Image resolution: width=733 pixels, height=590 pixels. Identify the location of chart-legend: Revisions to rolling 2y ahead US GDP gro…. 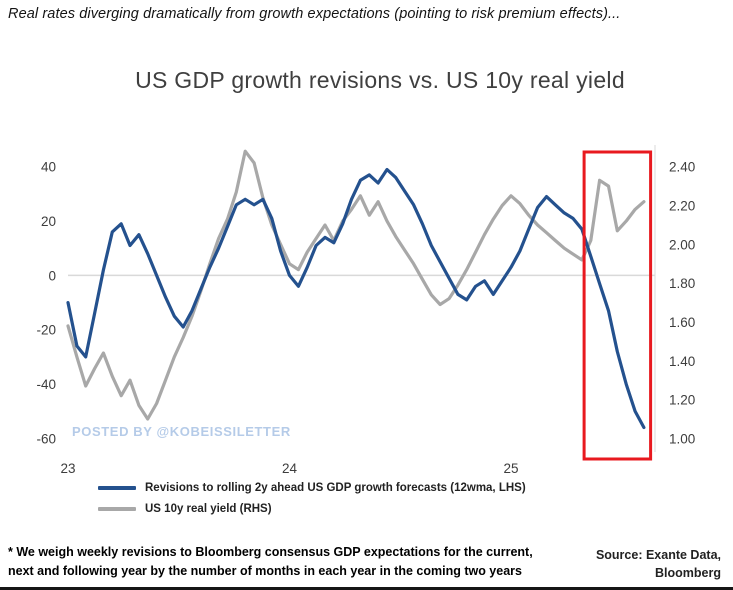
(312, 498).